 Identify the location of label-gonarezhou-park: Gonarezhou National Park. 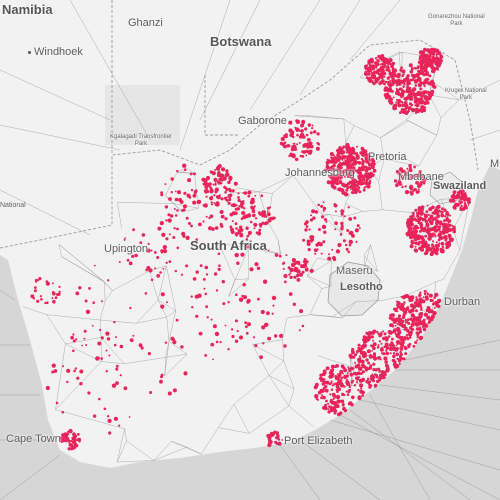
(456, 21).